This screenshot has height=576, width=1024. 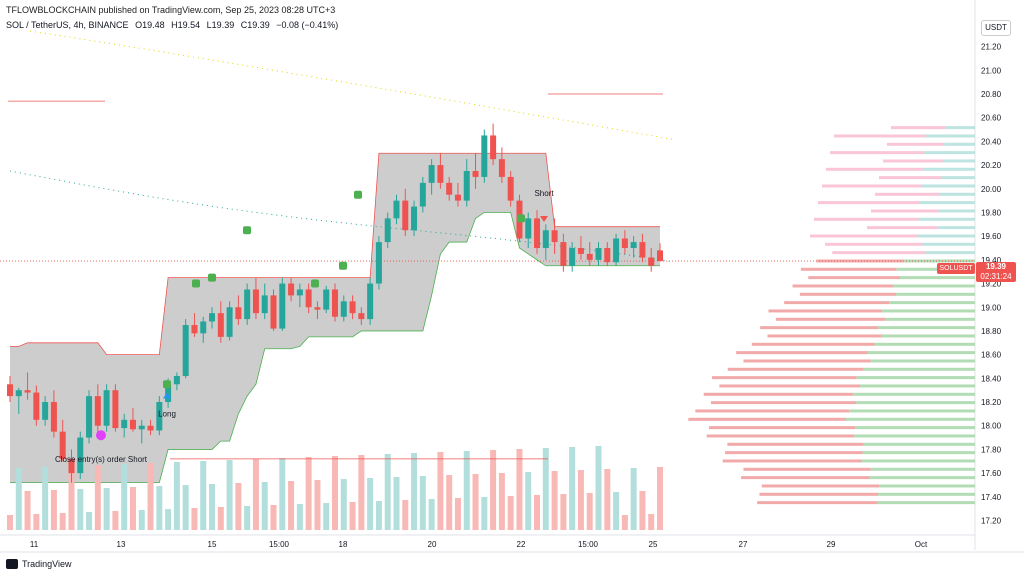 I want to click on change-value: −0.08 (−0.41%), so click(x=307, y=25).